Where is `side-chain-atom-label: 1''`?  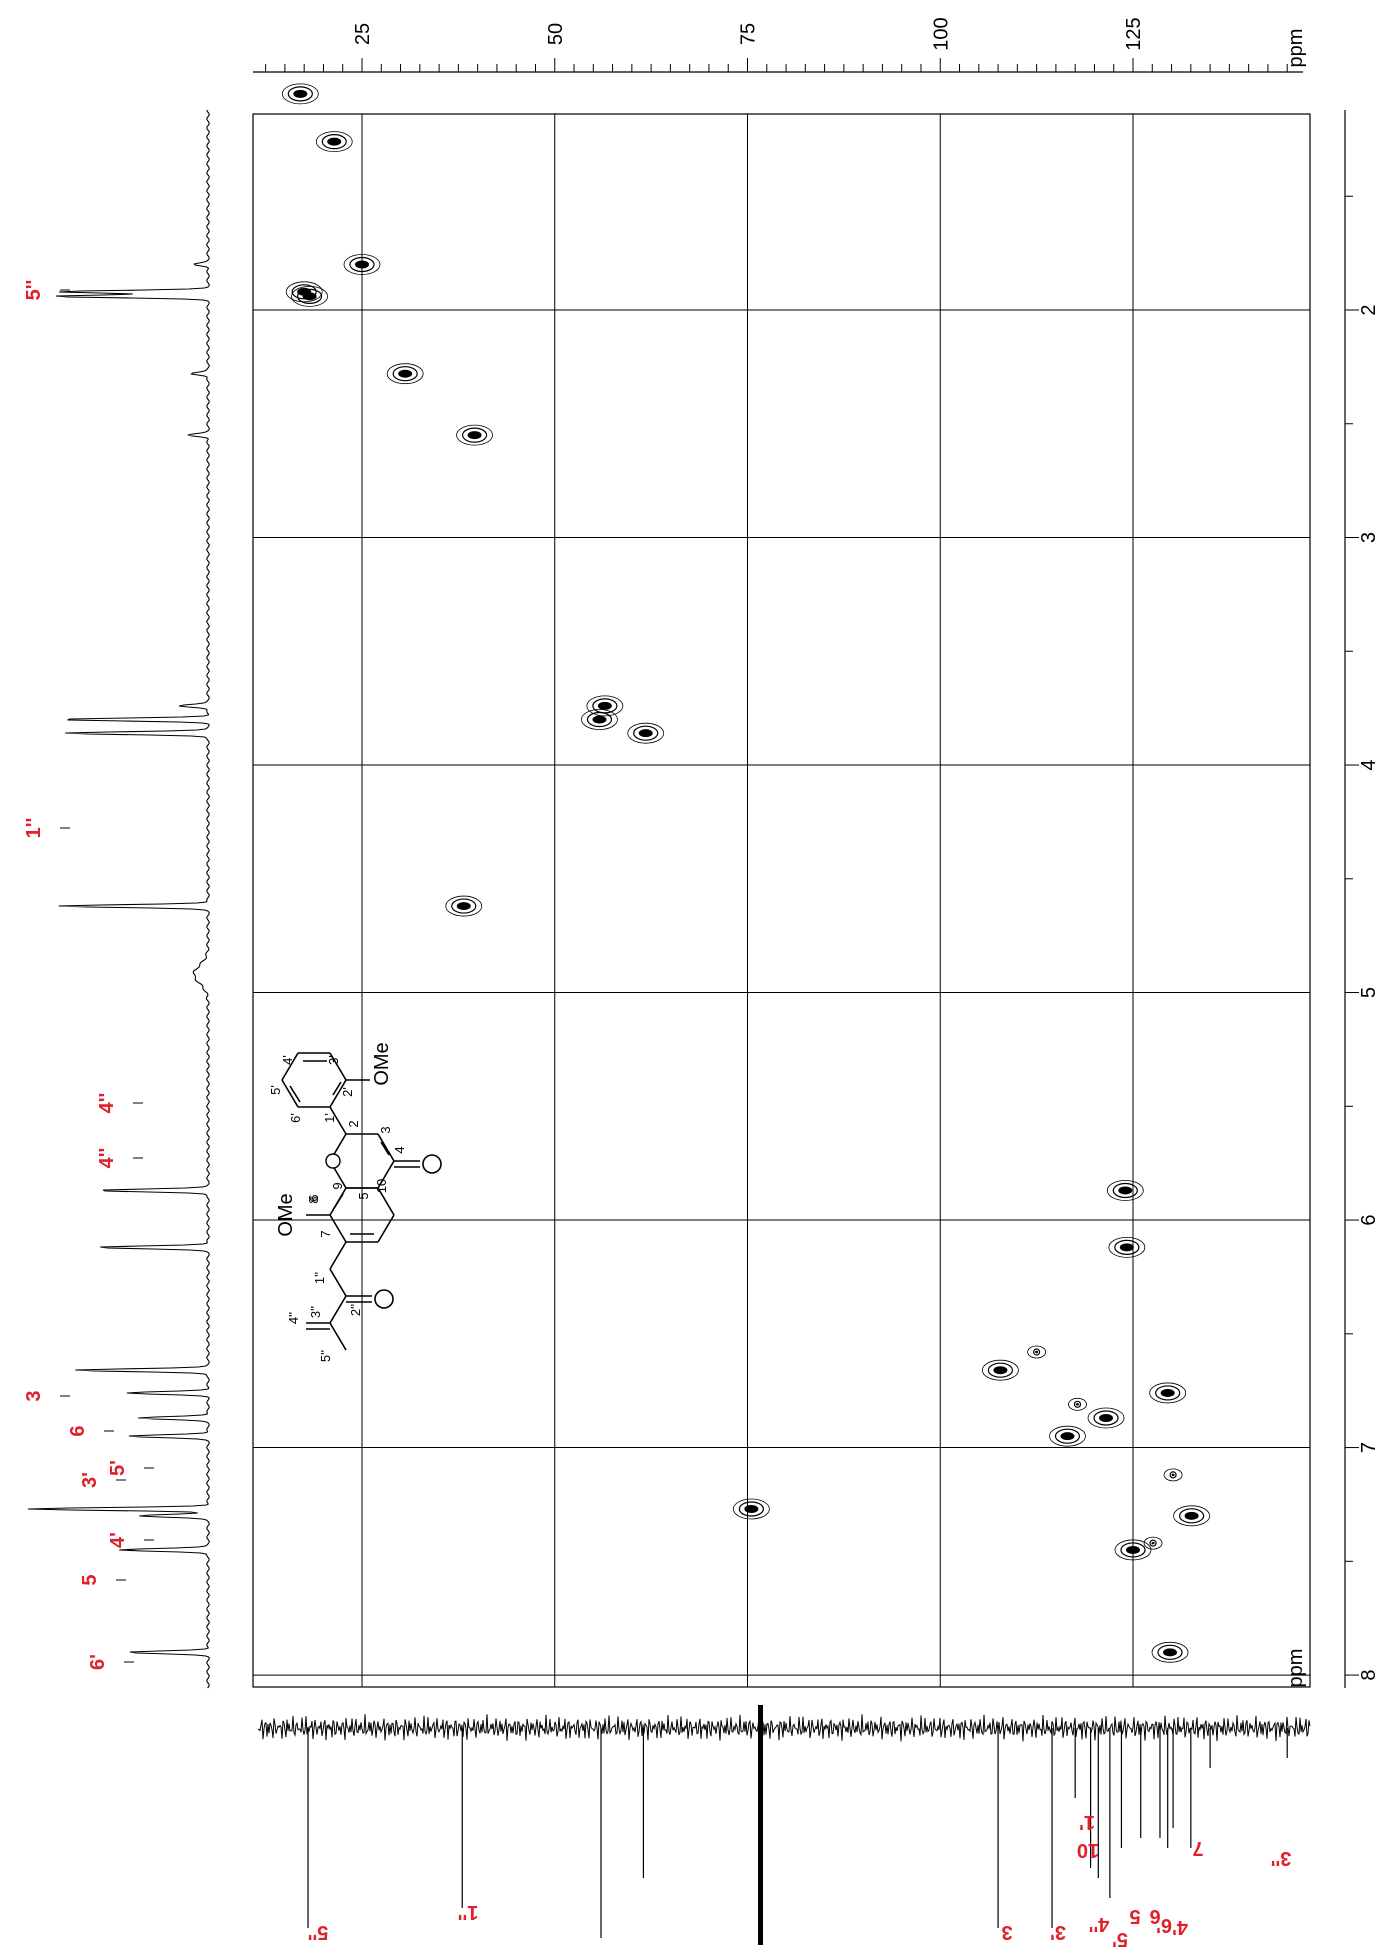
side-chain-atom-label: 1'' is located at coordinates (319, 1278).